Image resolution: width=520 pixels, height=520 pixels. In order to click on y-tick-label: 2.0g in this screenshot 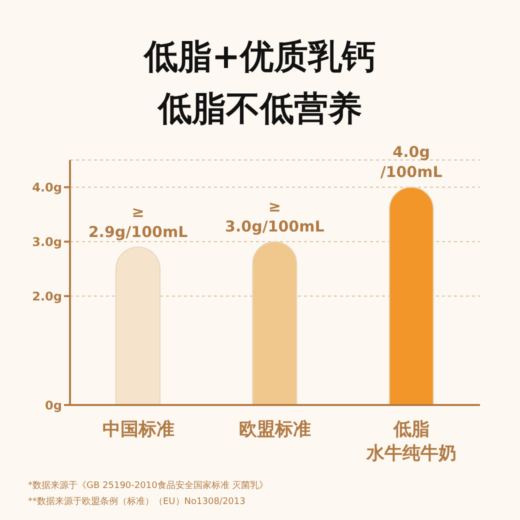, I will do `click(47, 296)`.